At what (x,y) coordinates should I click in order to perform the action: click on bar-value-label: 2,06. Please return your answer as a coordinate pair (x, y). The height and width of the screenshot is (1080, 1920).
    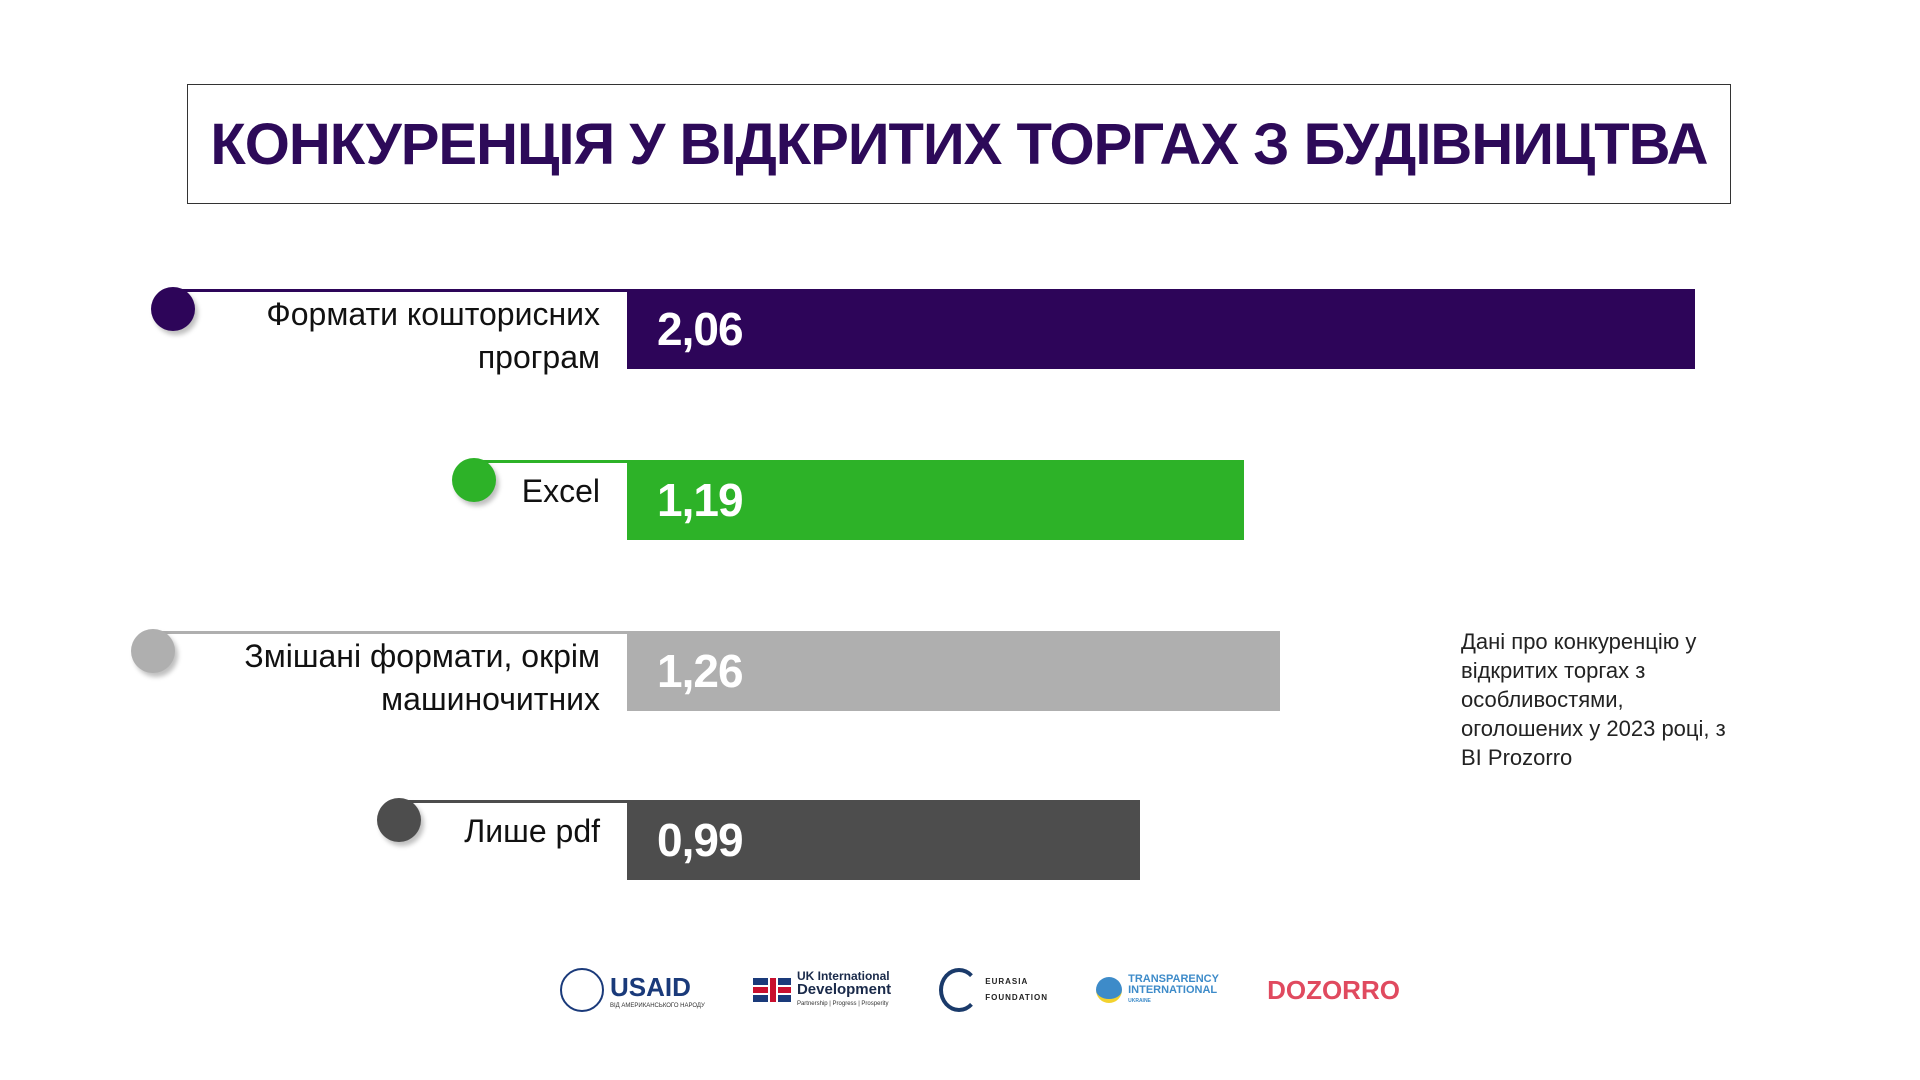
    Looking at the image, I should click on (700, 329).